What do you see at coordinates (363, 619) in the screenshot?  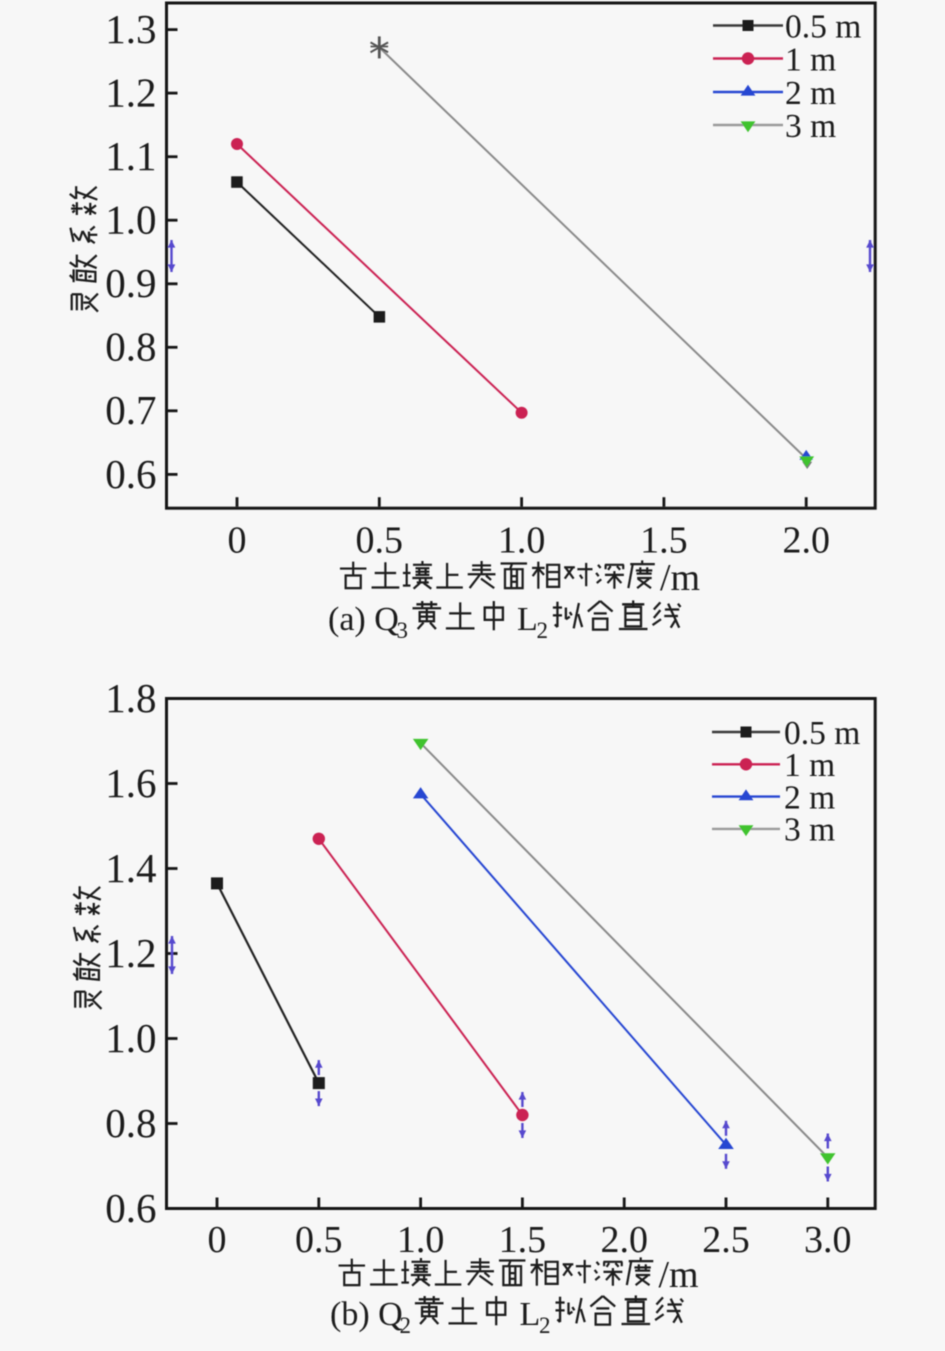 I see `svg-text: (a) Q` at bounding box center [363, 619].